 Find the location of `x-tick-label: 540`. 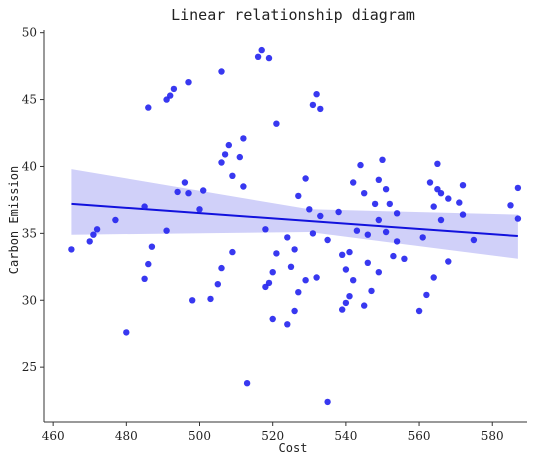

x-tick-label: 540 is located at coordinates (345, 436).